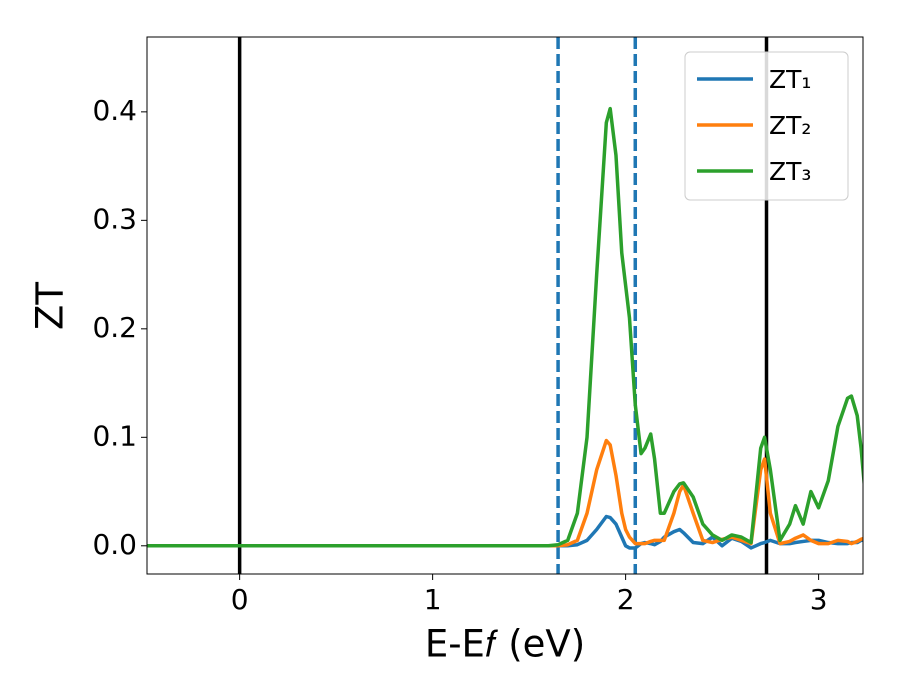  I want to click on x-tick-label: 0, so click(240, 599).